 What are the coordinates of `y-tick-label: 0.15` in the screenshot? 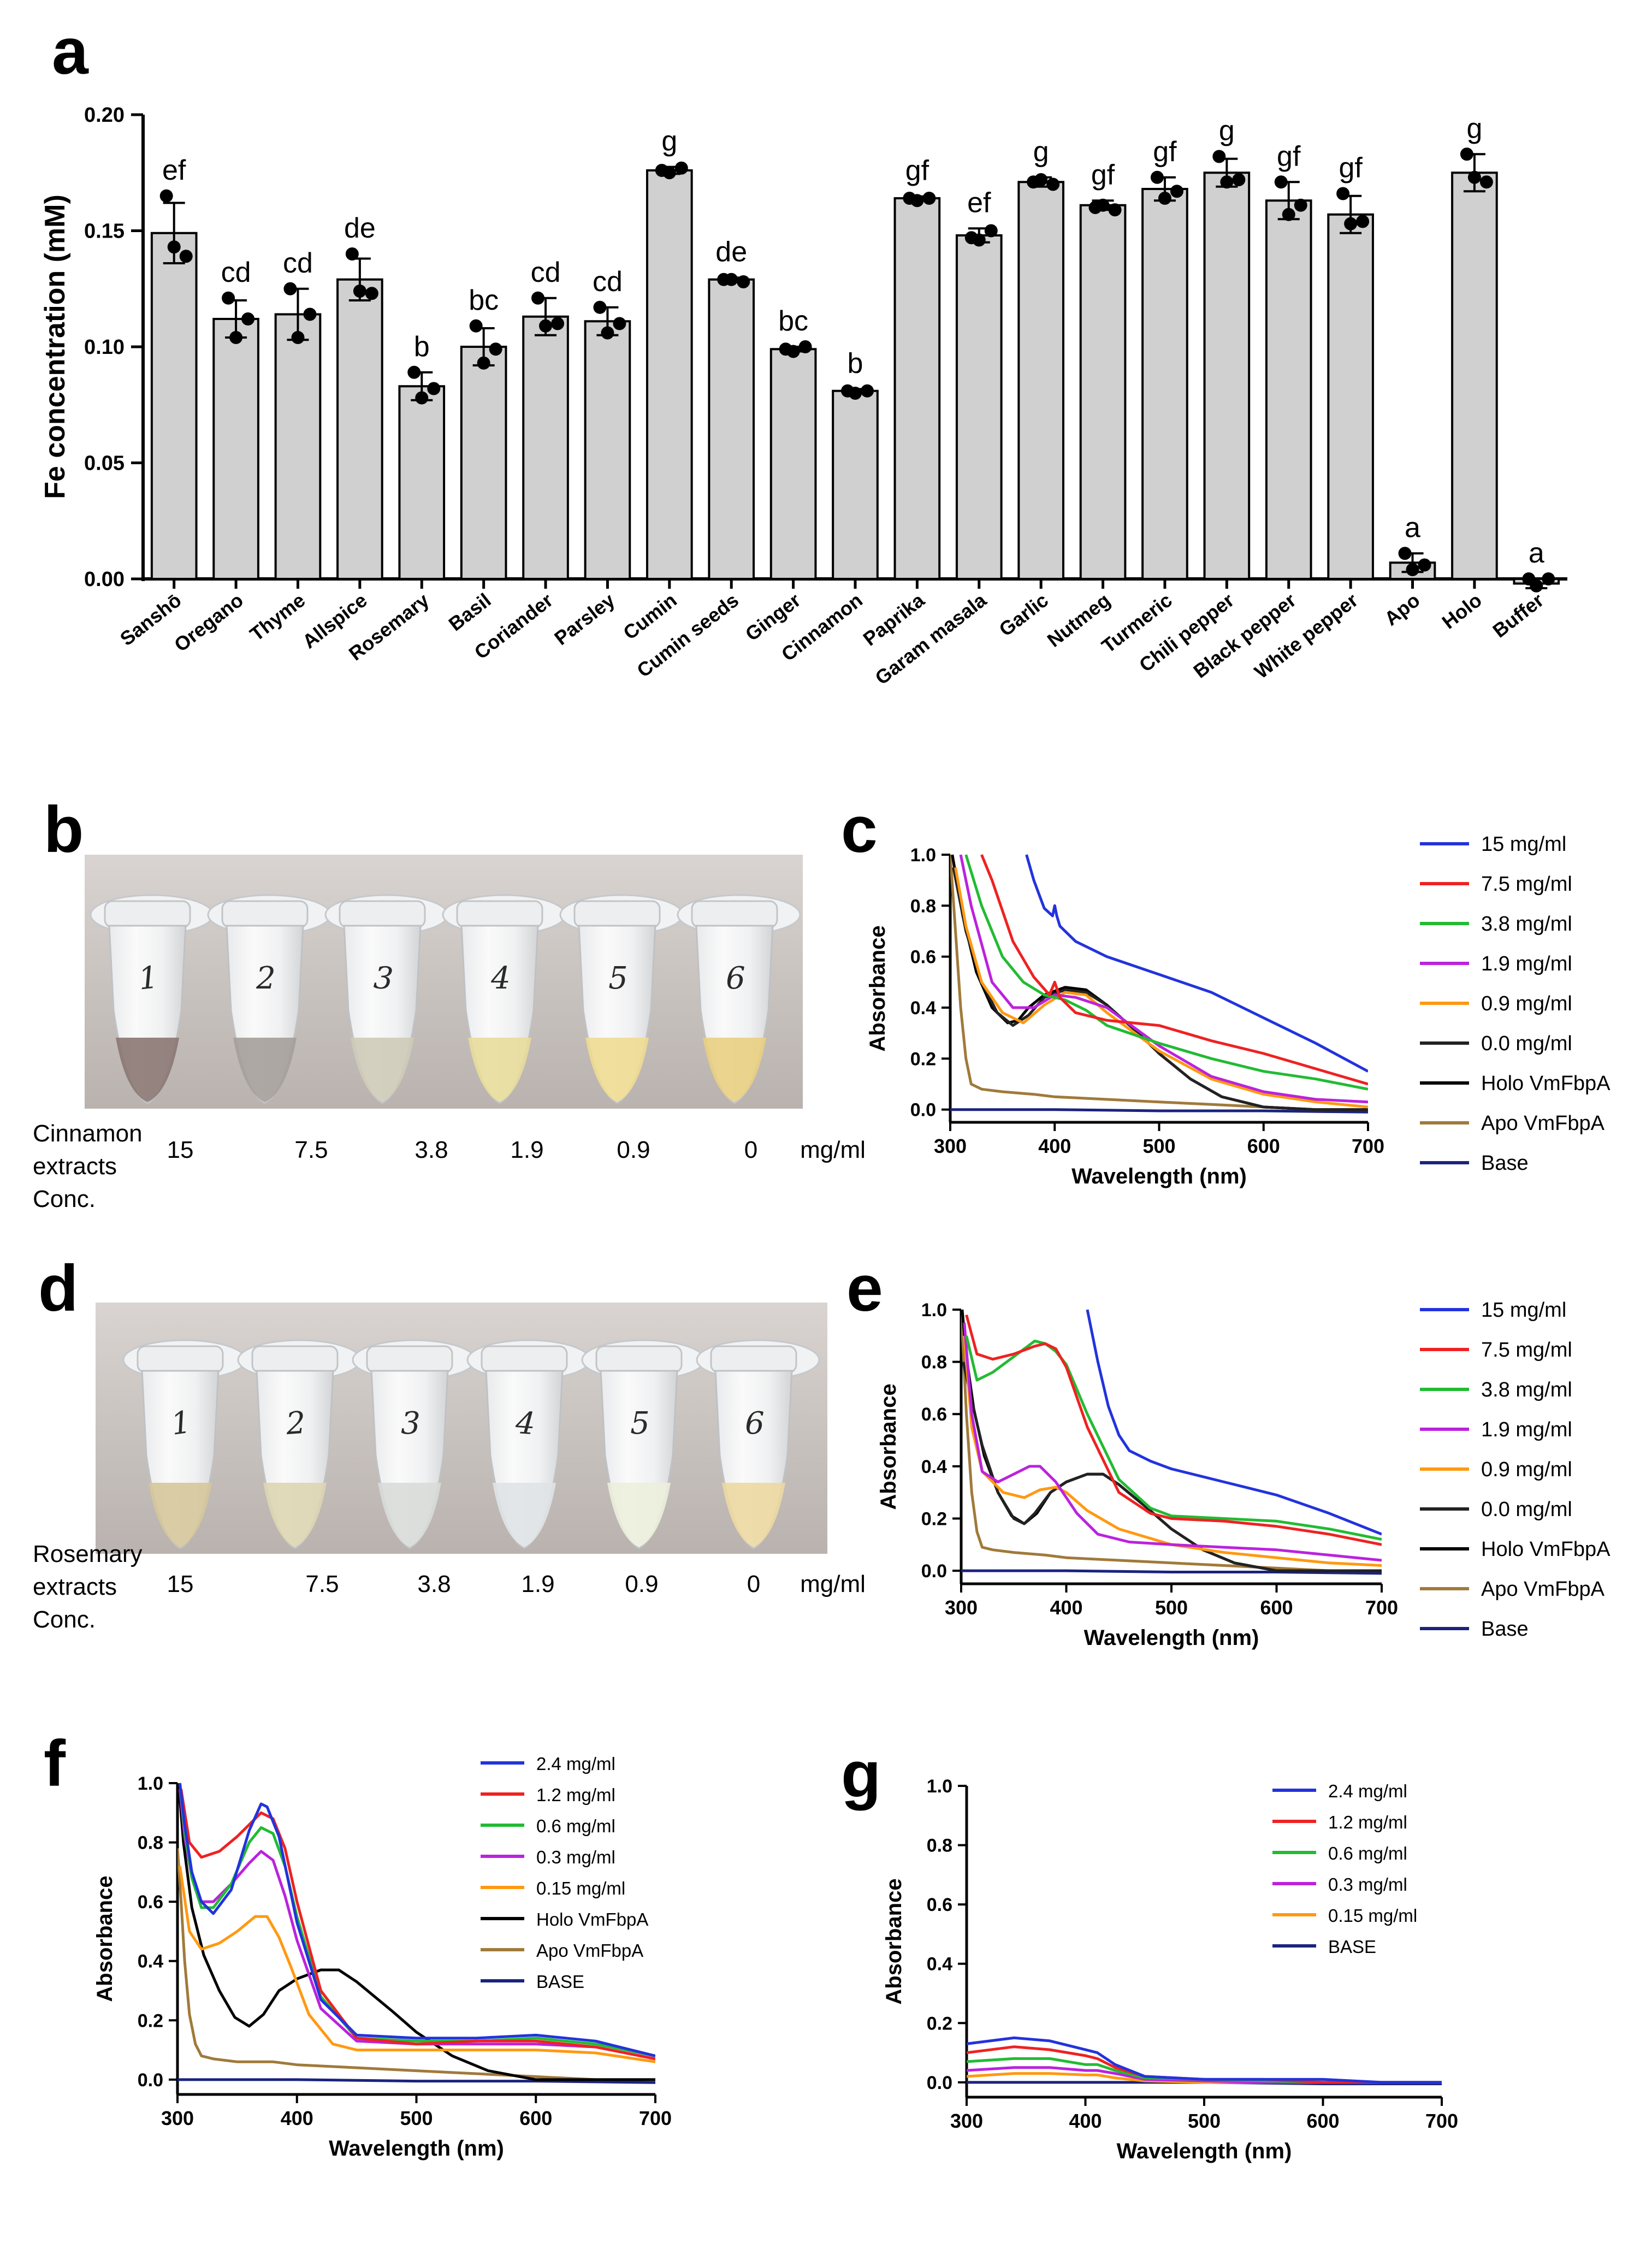 It's located at (104, 231).